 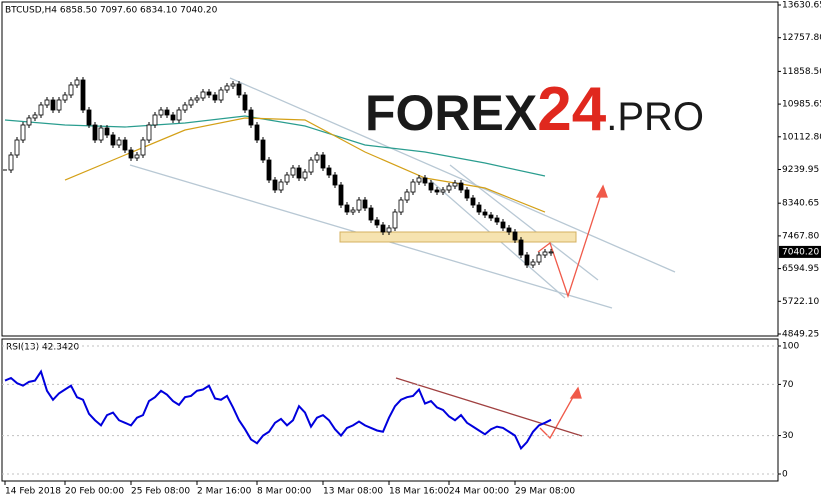 I want to click on x-tick-label: 8 Mar 00:00, so click(x=284, y=492).